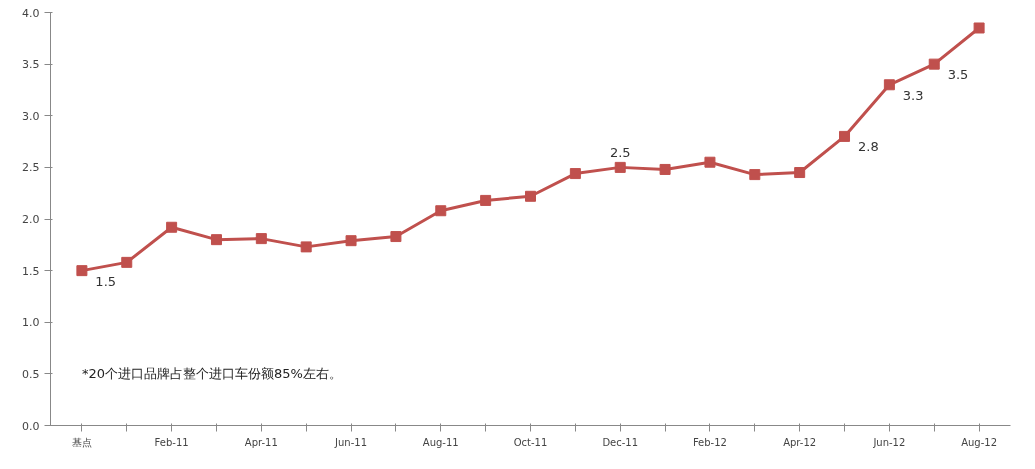 This screenshot has width=1035, height=469. Describe the element at coordinates (800, 442) in the screenshot. I see `x-tick-label: Apr-12` at that location.